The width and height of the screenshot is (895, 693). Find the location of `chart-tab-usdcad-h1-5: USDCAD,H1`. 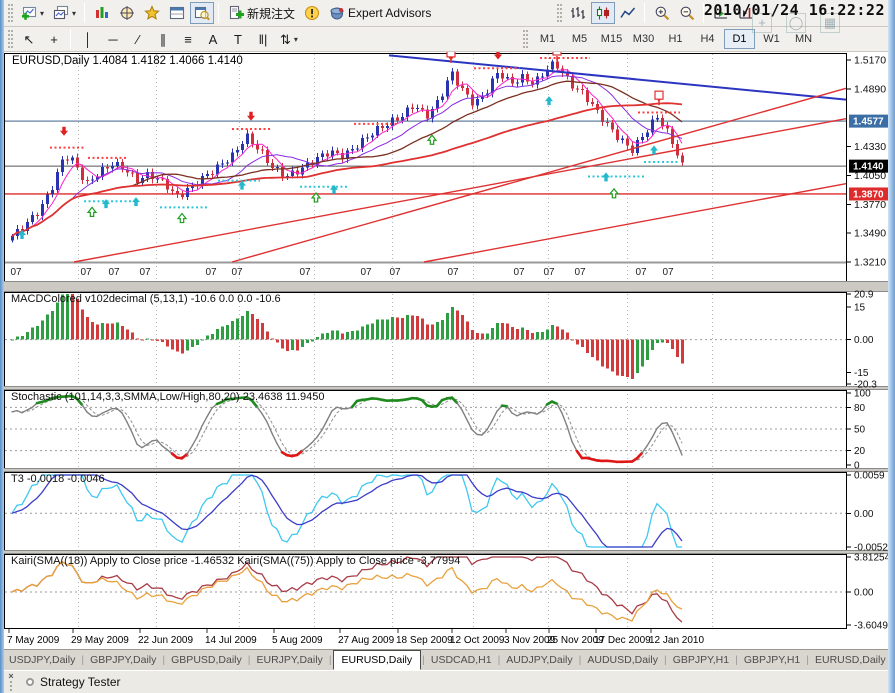

chart-tab-usdcad-h1-5: USDCAD,H1 is located at coordinates (461, 660).